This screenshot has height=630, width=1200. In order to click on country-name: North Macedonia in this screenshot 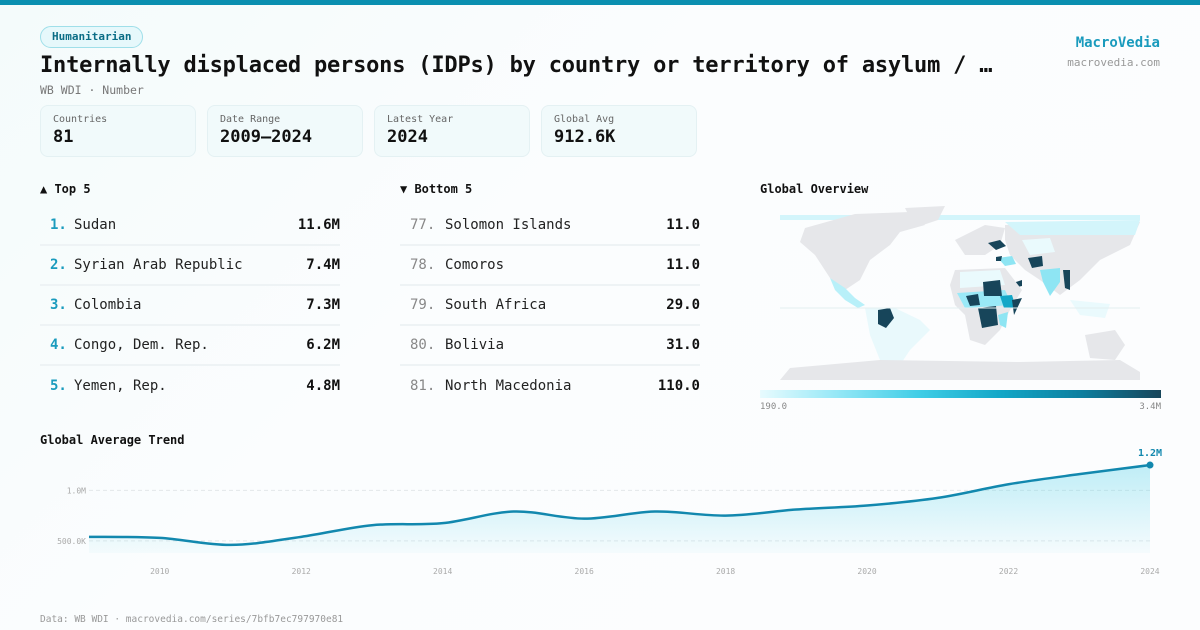, I will do `click(508, 386)`.